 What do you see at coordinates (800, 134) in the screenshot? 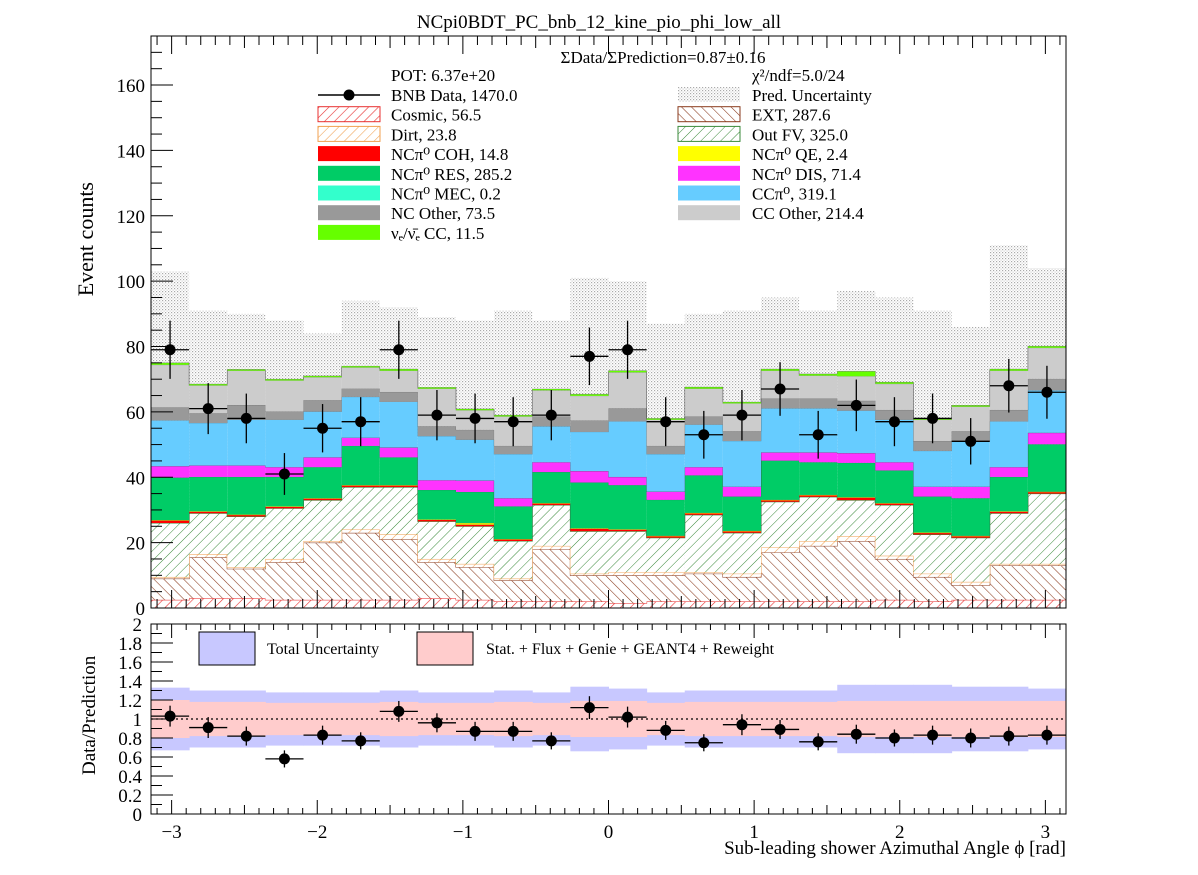
I see `legend-label: Out FV, 325.0` at bounding box center [800, 134].